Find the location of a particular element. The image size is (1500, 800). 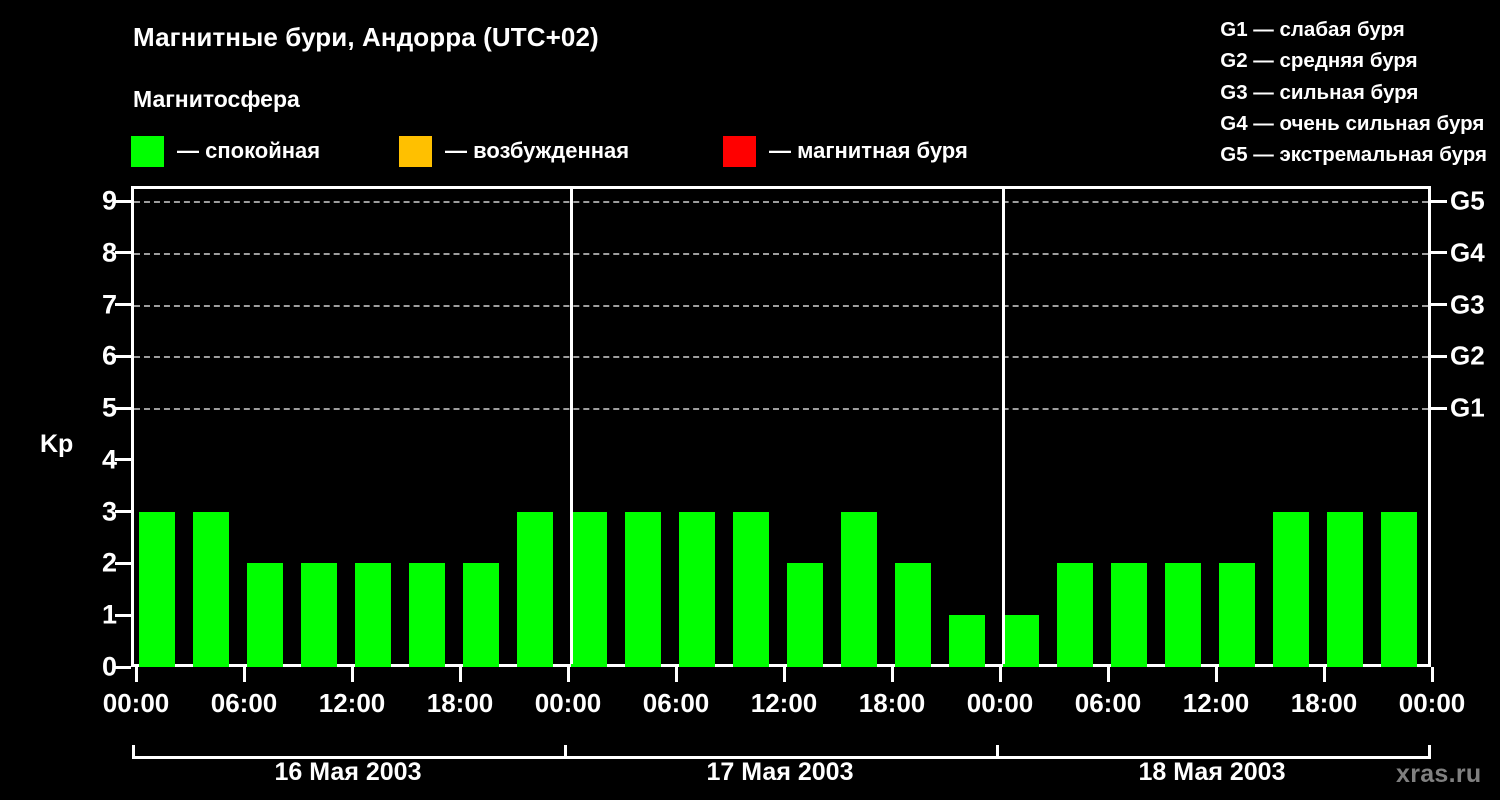

g-tick-g2 is located at coordinates (1439, 356).